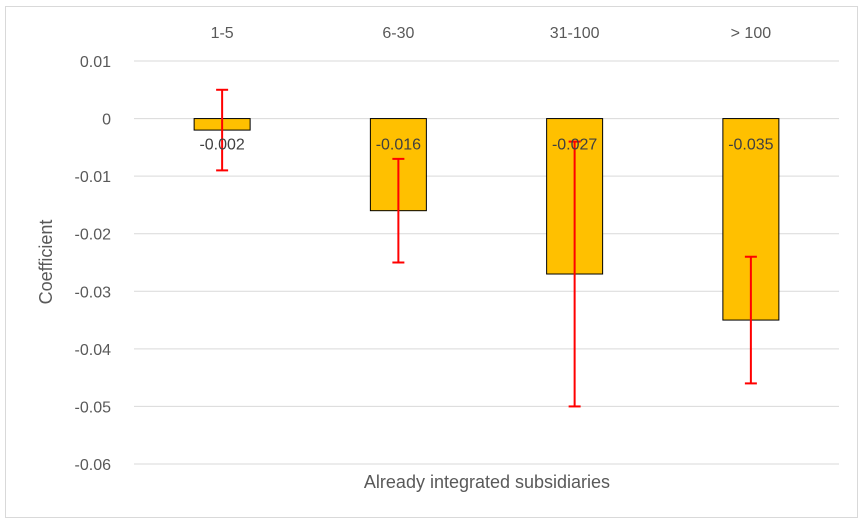 This screenshot has height=525, width=864. What do you see at coordinates (486, 145) in the screenshot?
I see `data-labels: -0.002 -0.016 -0.027 -0.035` at bounding box center [486, 145].